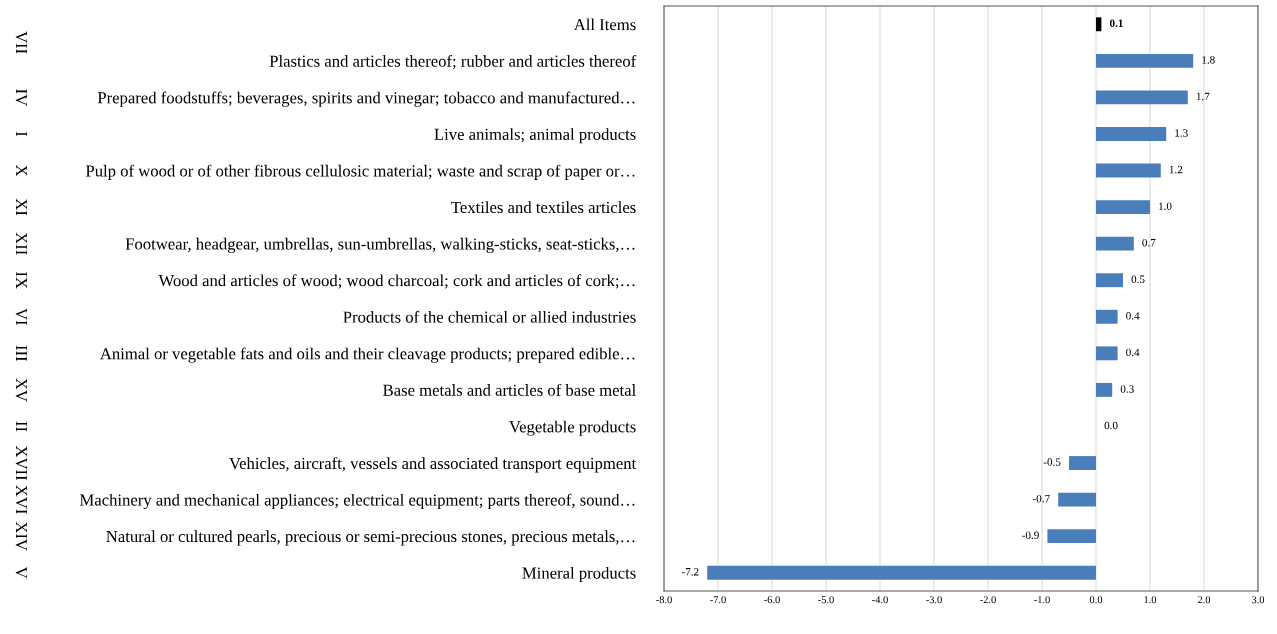  Describe the element at coordinates (1042, 600) in the screenshot. I see `x-tick-label: -1.0` at that location.